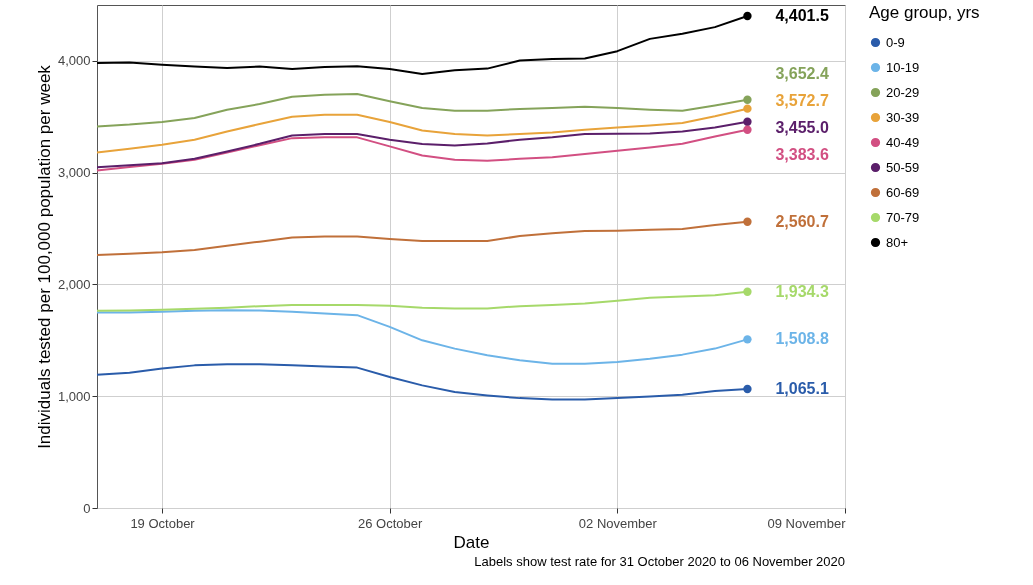 This screenshot has height=585, width=1033. What do you see at coordinates (903, 217) in the screenshot?
I see `legend-label: 70-79` at bounding box center [903, 217].